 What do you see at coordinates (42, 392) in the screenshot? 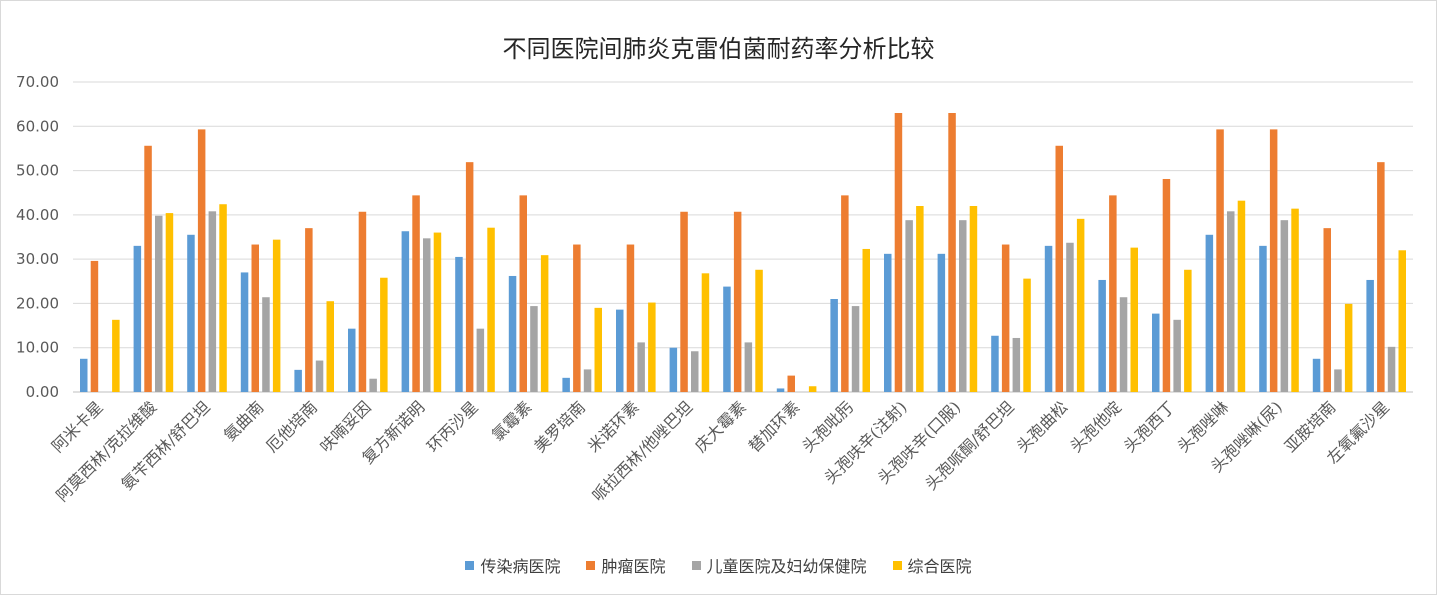
I see `y-tick-label: 0.00` at bounding box center [42, 392].